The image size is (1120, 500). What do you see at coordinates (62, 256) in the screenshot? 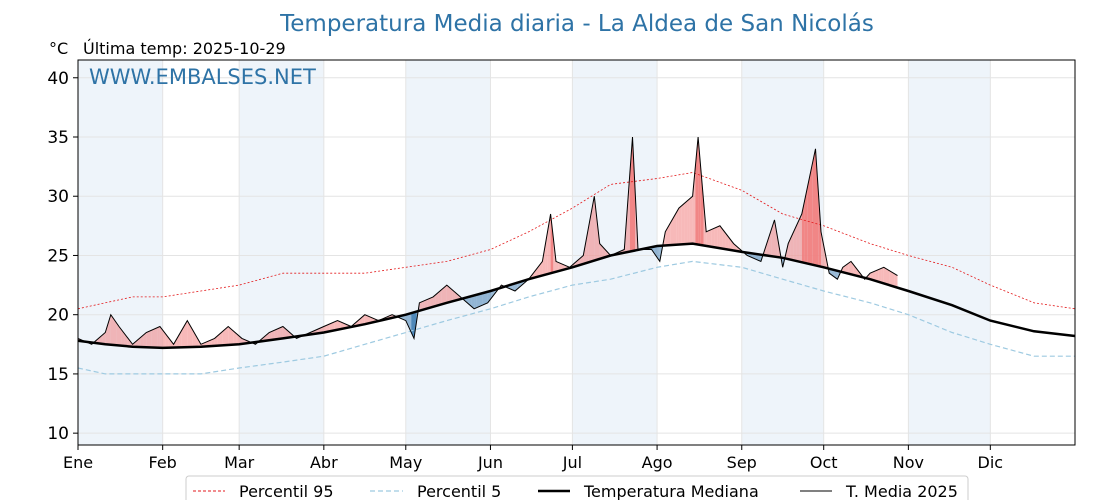
I see `y-axis: 10 15 20 25 30 35 40` at bounding box center [62, 256].